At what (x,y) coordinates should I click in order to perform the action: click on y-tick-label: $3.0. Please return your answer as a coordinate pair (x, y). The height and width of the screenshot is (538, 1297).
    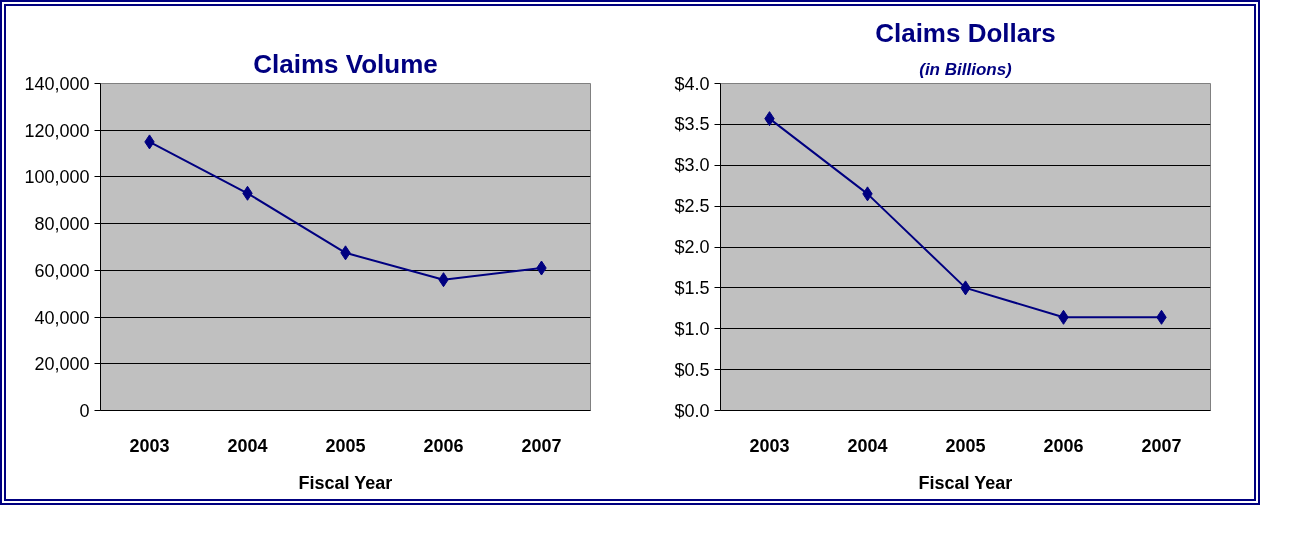
    Looking at the image, I should click on (692, 165).